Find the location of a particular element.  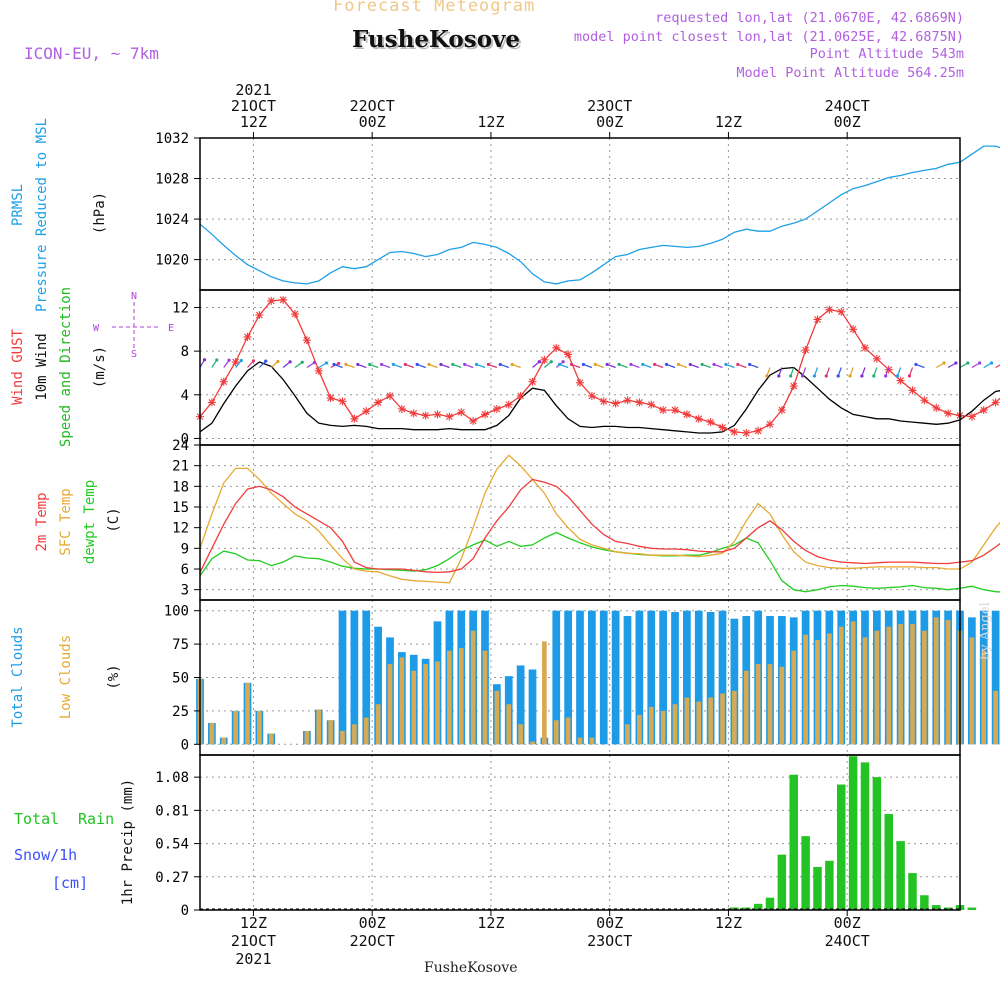

y-tick-label: 3 is located at coordinates (185, 591).